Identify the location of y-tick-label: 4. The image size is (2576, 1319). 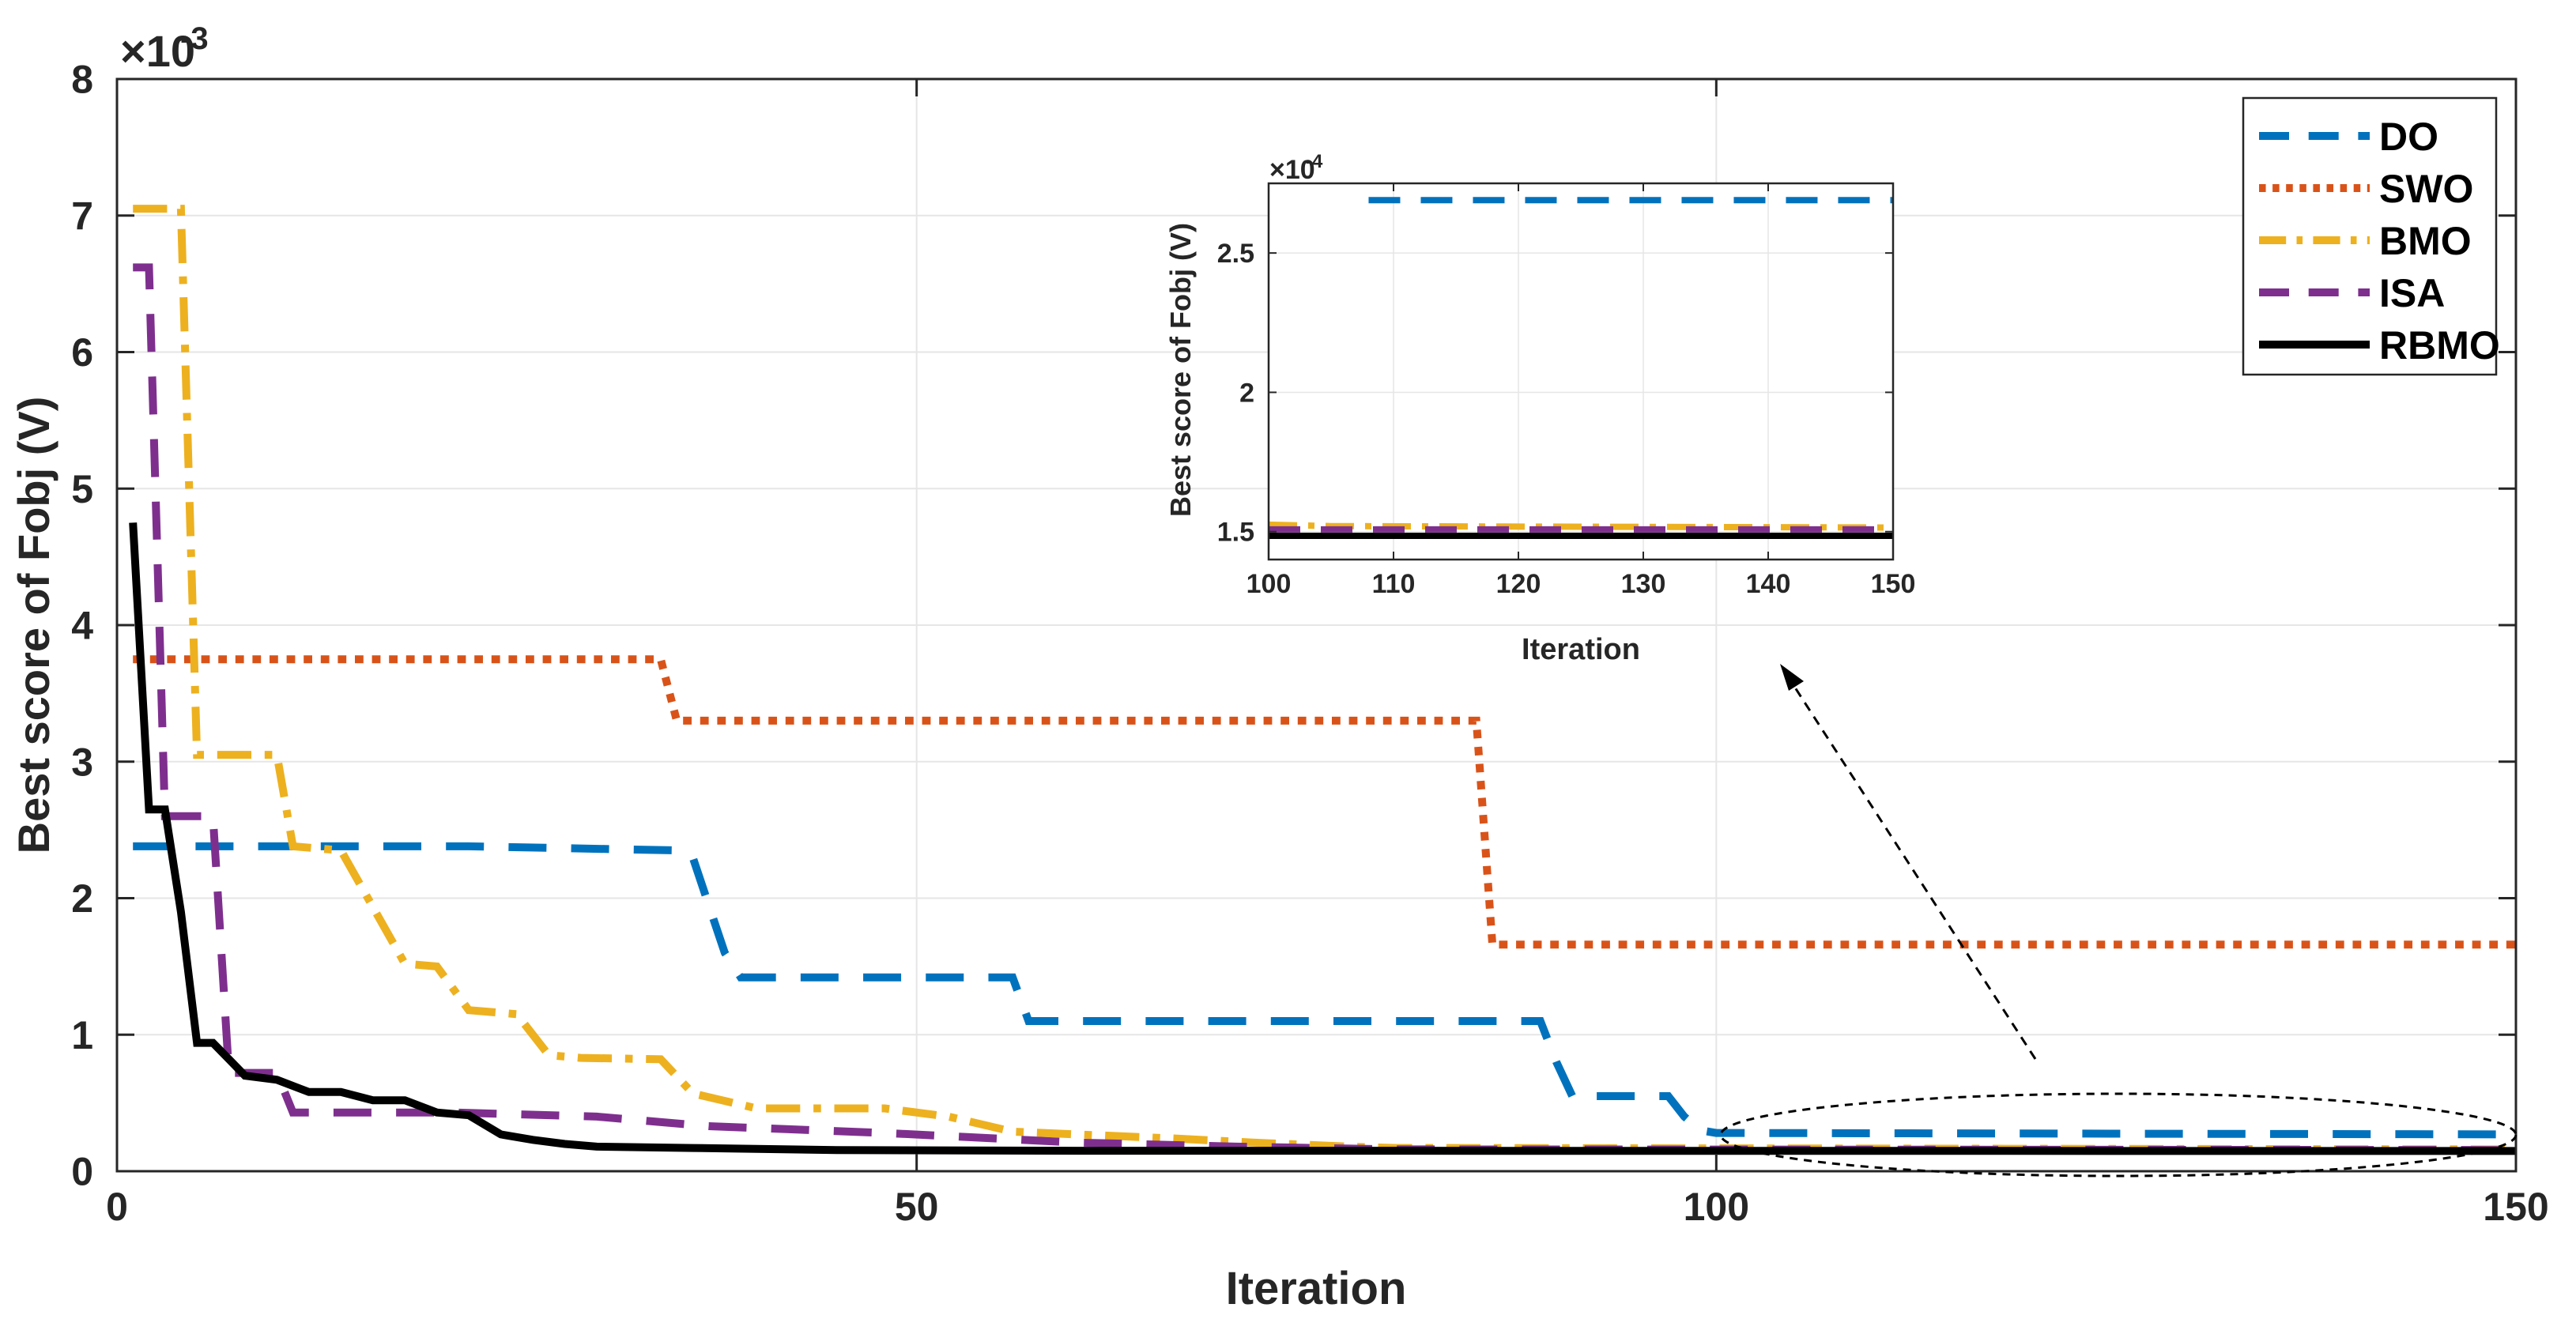
(82, 626).